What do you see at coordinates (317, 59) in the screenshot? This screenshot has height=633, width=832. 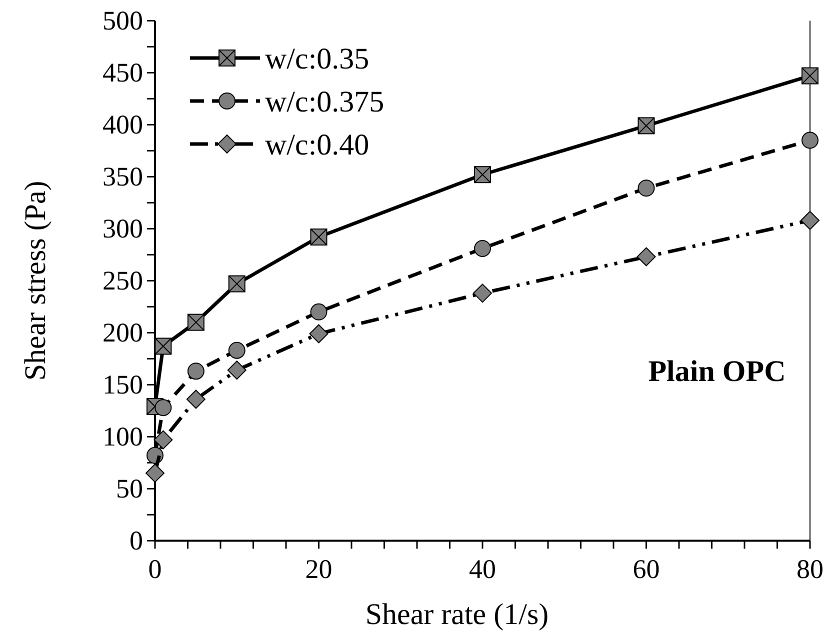 I see `legend-label: w/c:0.35` at bounding box center [317, 59].